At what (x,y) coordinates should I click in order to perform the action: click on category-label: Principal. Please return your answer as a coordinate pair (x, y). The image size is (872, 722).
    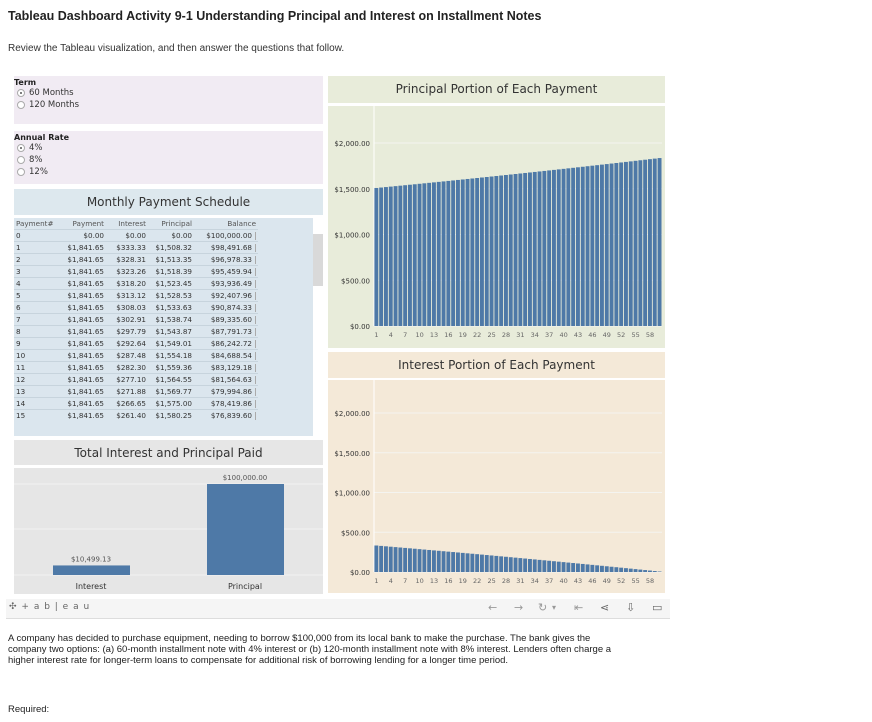
    Looking at the image, I should click on (245, 586).